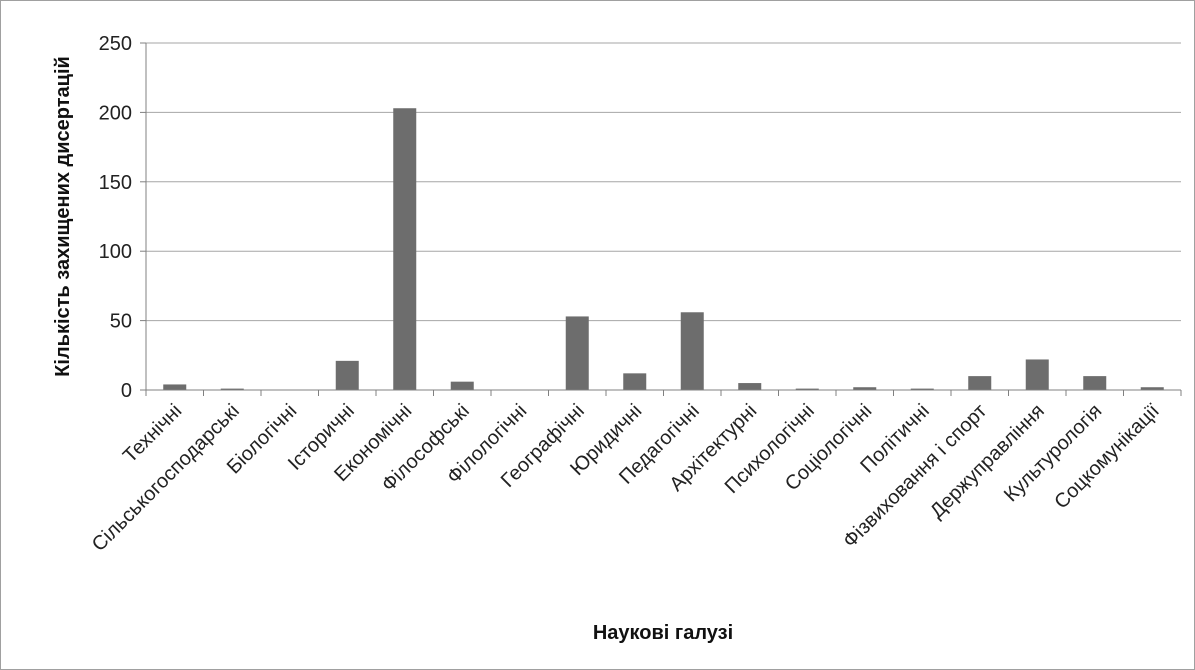 The height and width of the screenshot is (670, 1195). Describe the element at coordinates (115, 113) in the screenshot. I see `y-tick-label: 200` at that location.